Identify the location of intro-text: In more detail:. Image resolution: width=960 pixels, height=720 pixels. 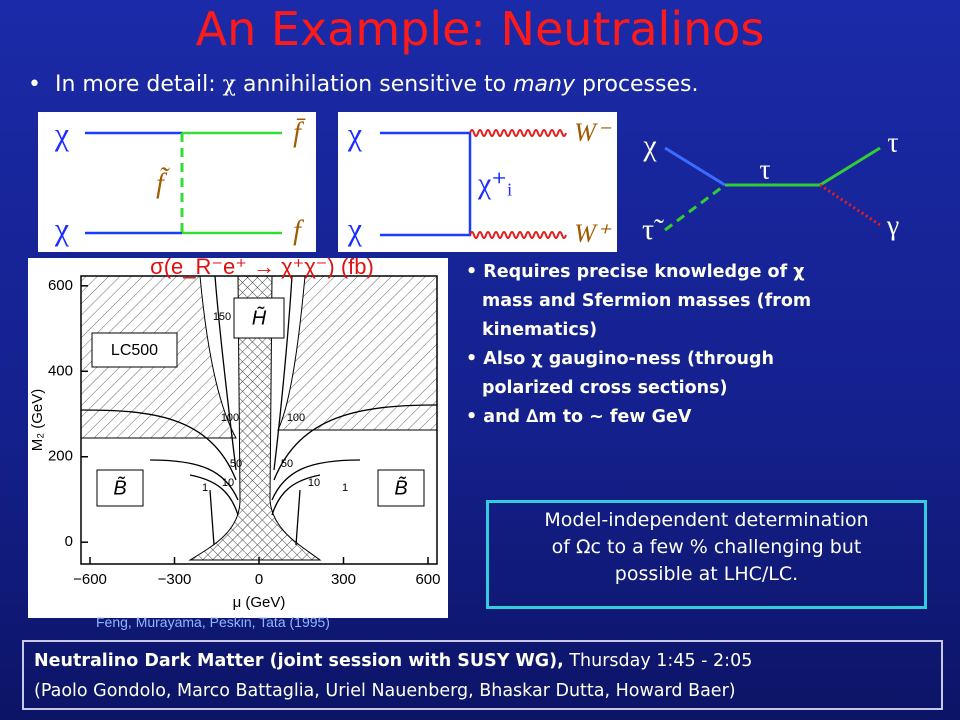
(138, 84).